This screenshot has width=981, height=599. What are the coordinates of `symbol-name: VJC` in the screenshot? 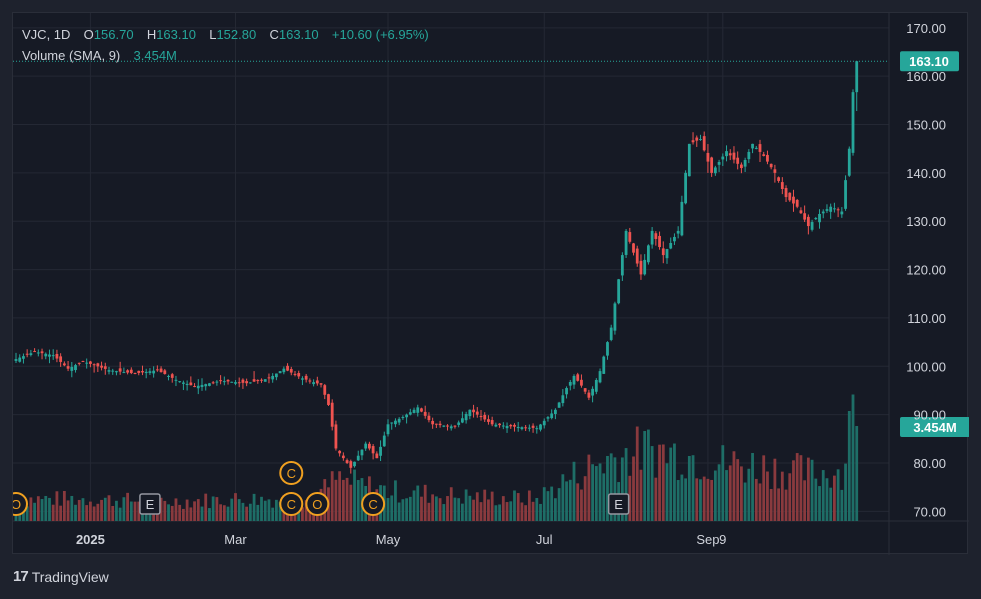 It's located at (34, 34).